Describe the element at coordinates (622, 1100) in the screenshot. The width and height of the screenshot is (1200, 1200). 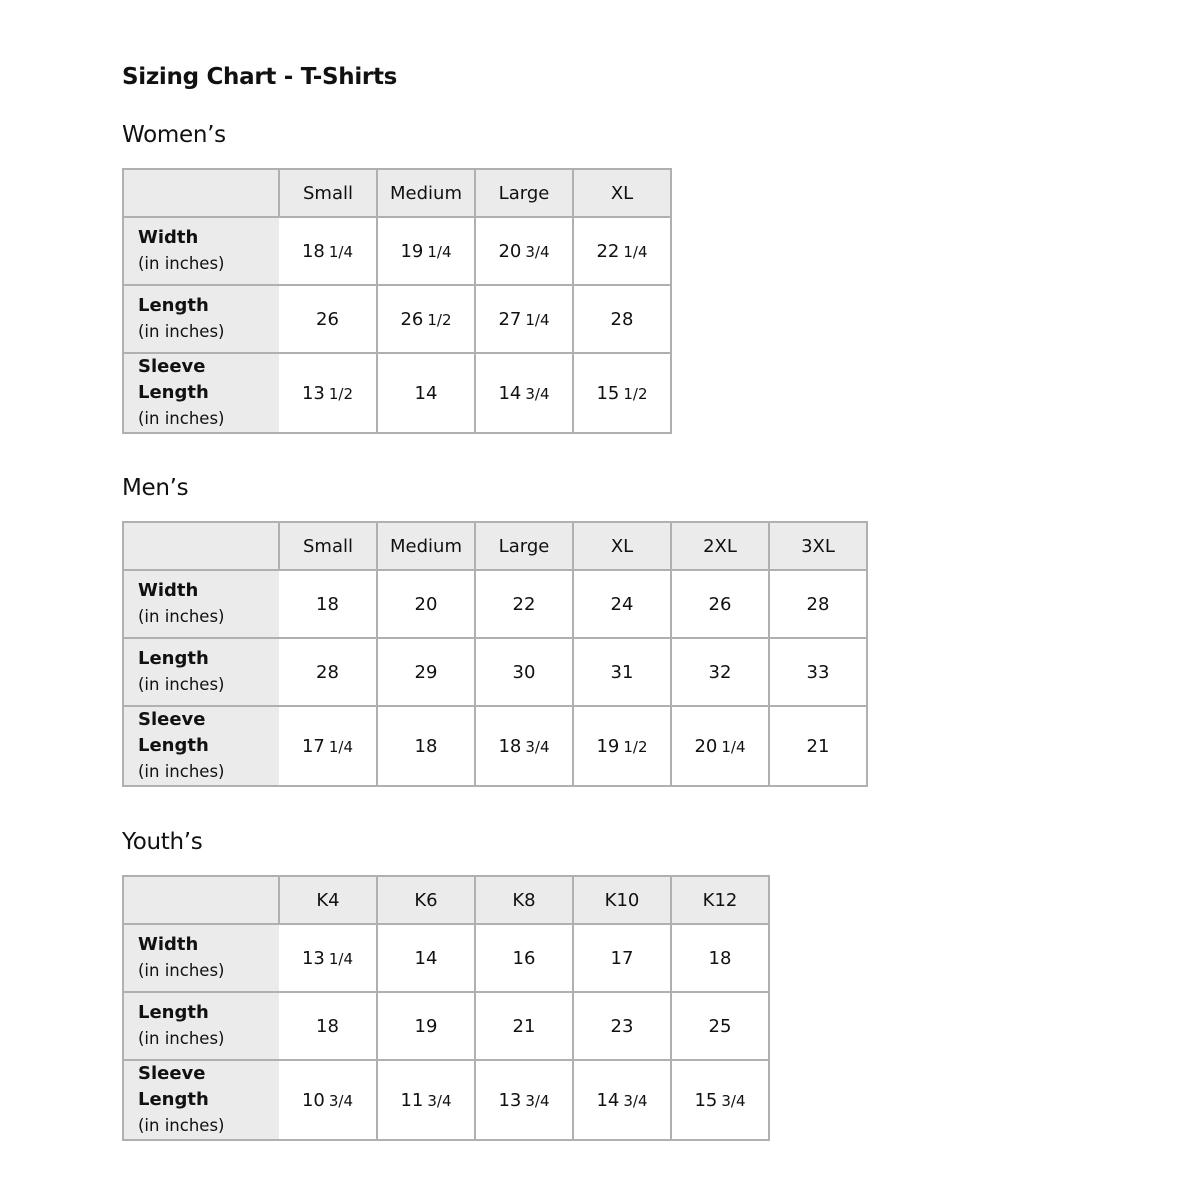
I see `measurement-cell: 14 3/4` at that location.